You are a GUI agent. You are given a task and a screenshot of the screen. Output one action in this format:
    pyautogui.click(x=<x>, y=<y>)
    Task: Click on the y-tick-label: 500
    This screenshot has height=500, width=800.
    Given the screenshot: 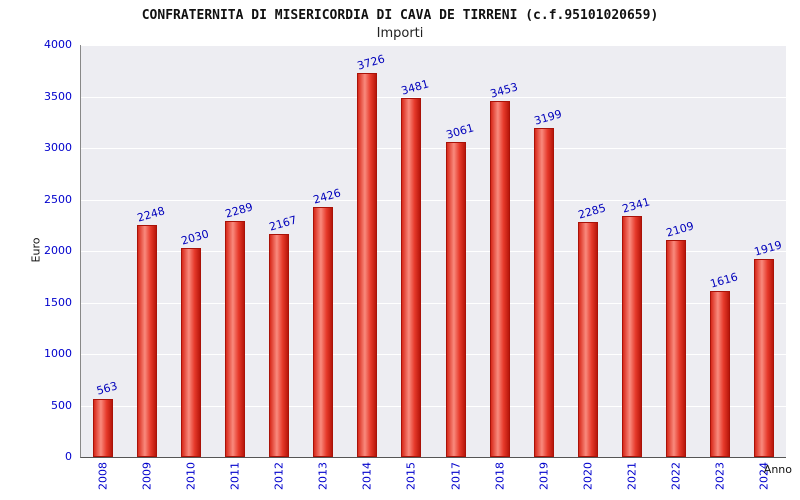 What is the action you would take?
    pyautogui.click(x=61, y=405)
    